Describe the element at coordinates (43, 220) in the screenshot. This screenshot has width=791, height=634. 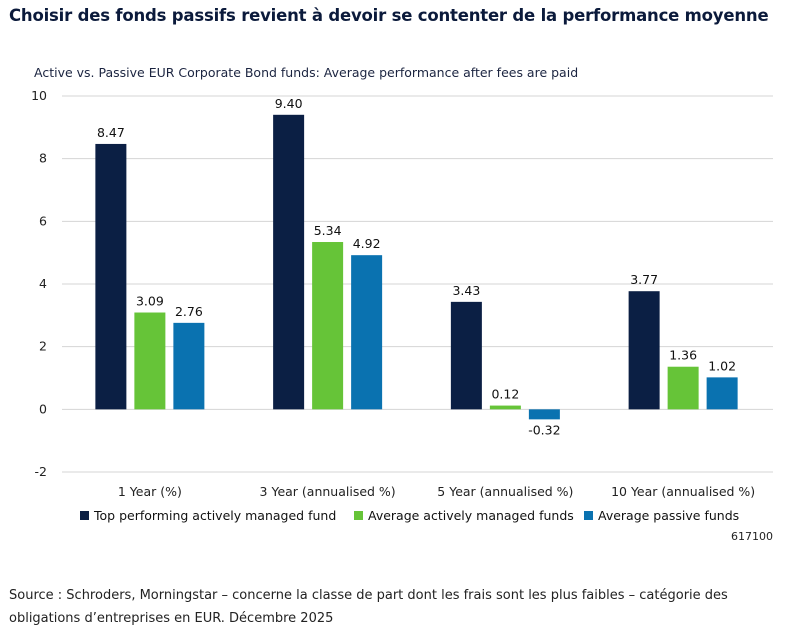
I see `y-tick-label: 6` at that location.